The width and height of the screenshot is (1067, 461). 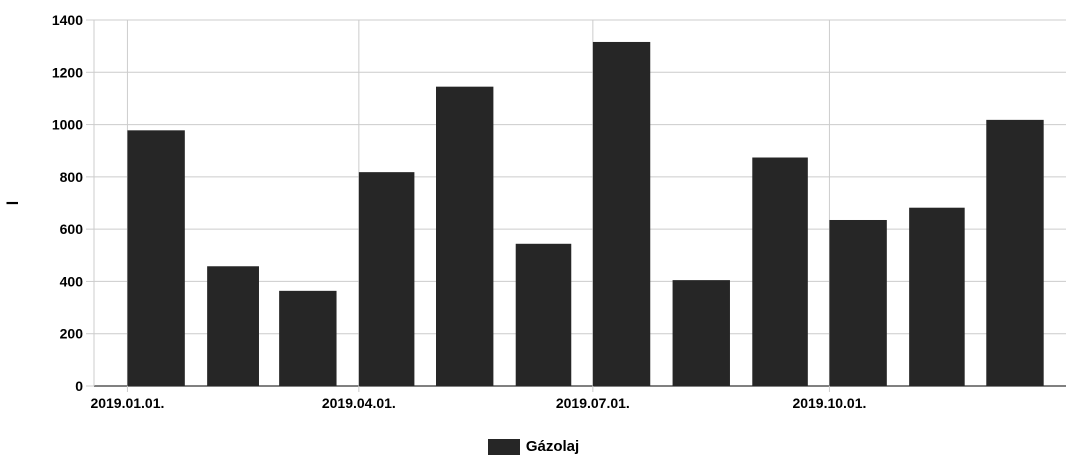 What do you see at coordinates (79, 386) in the screenshot?
I see `y-tick-label: 0` at bounding box center [79, 386].